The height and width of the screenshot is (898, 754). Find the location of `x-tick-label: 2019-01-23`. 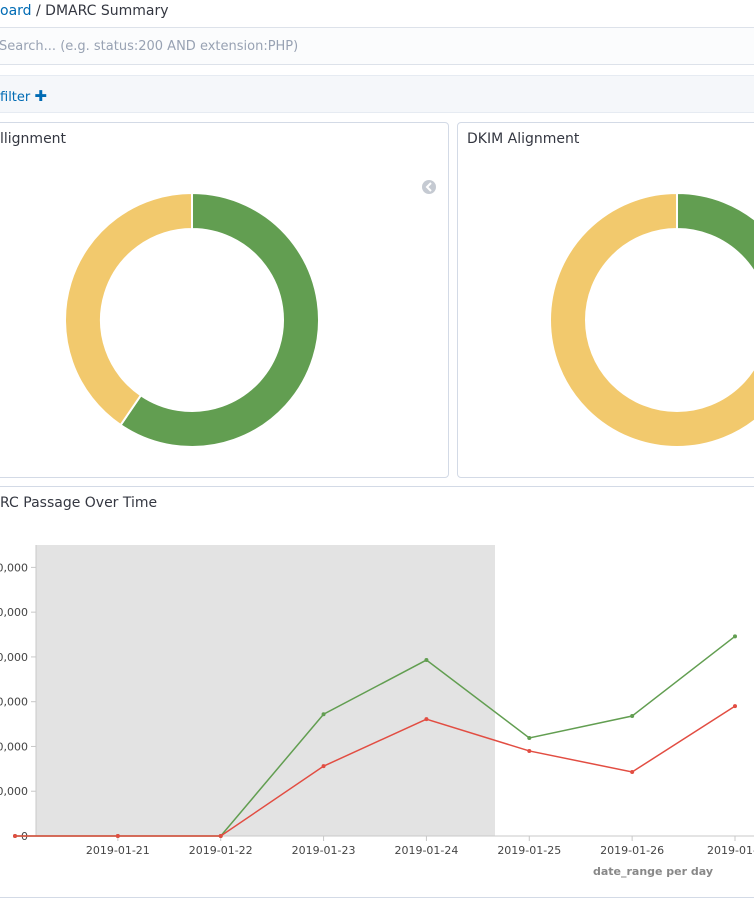

x-tick-label: 2019-01-23 is located at coordinates (324, 850).